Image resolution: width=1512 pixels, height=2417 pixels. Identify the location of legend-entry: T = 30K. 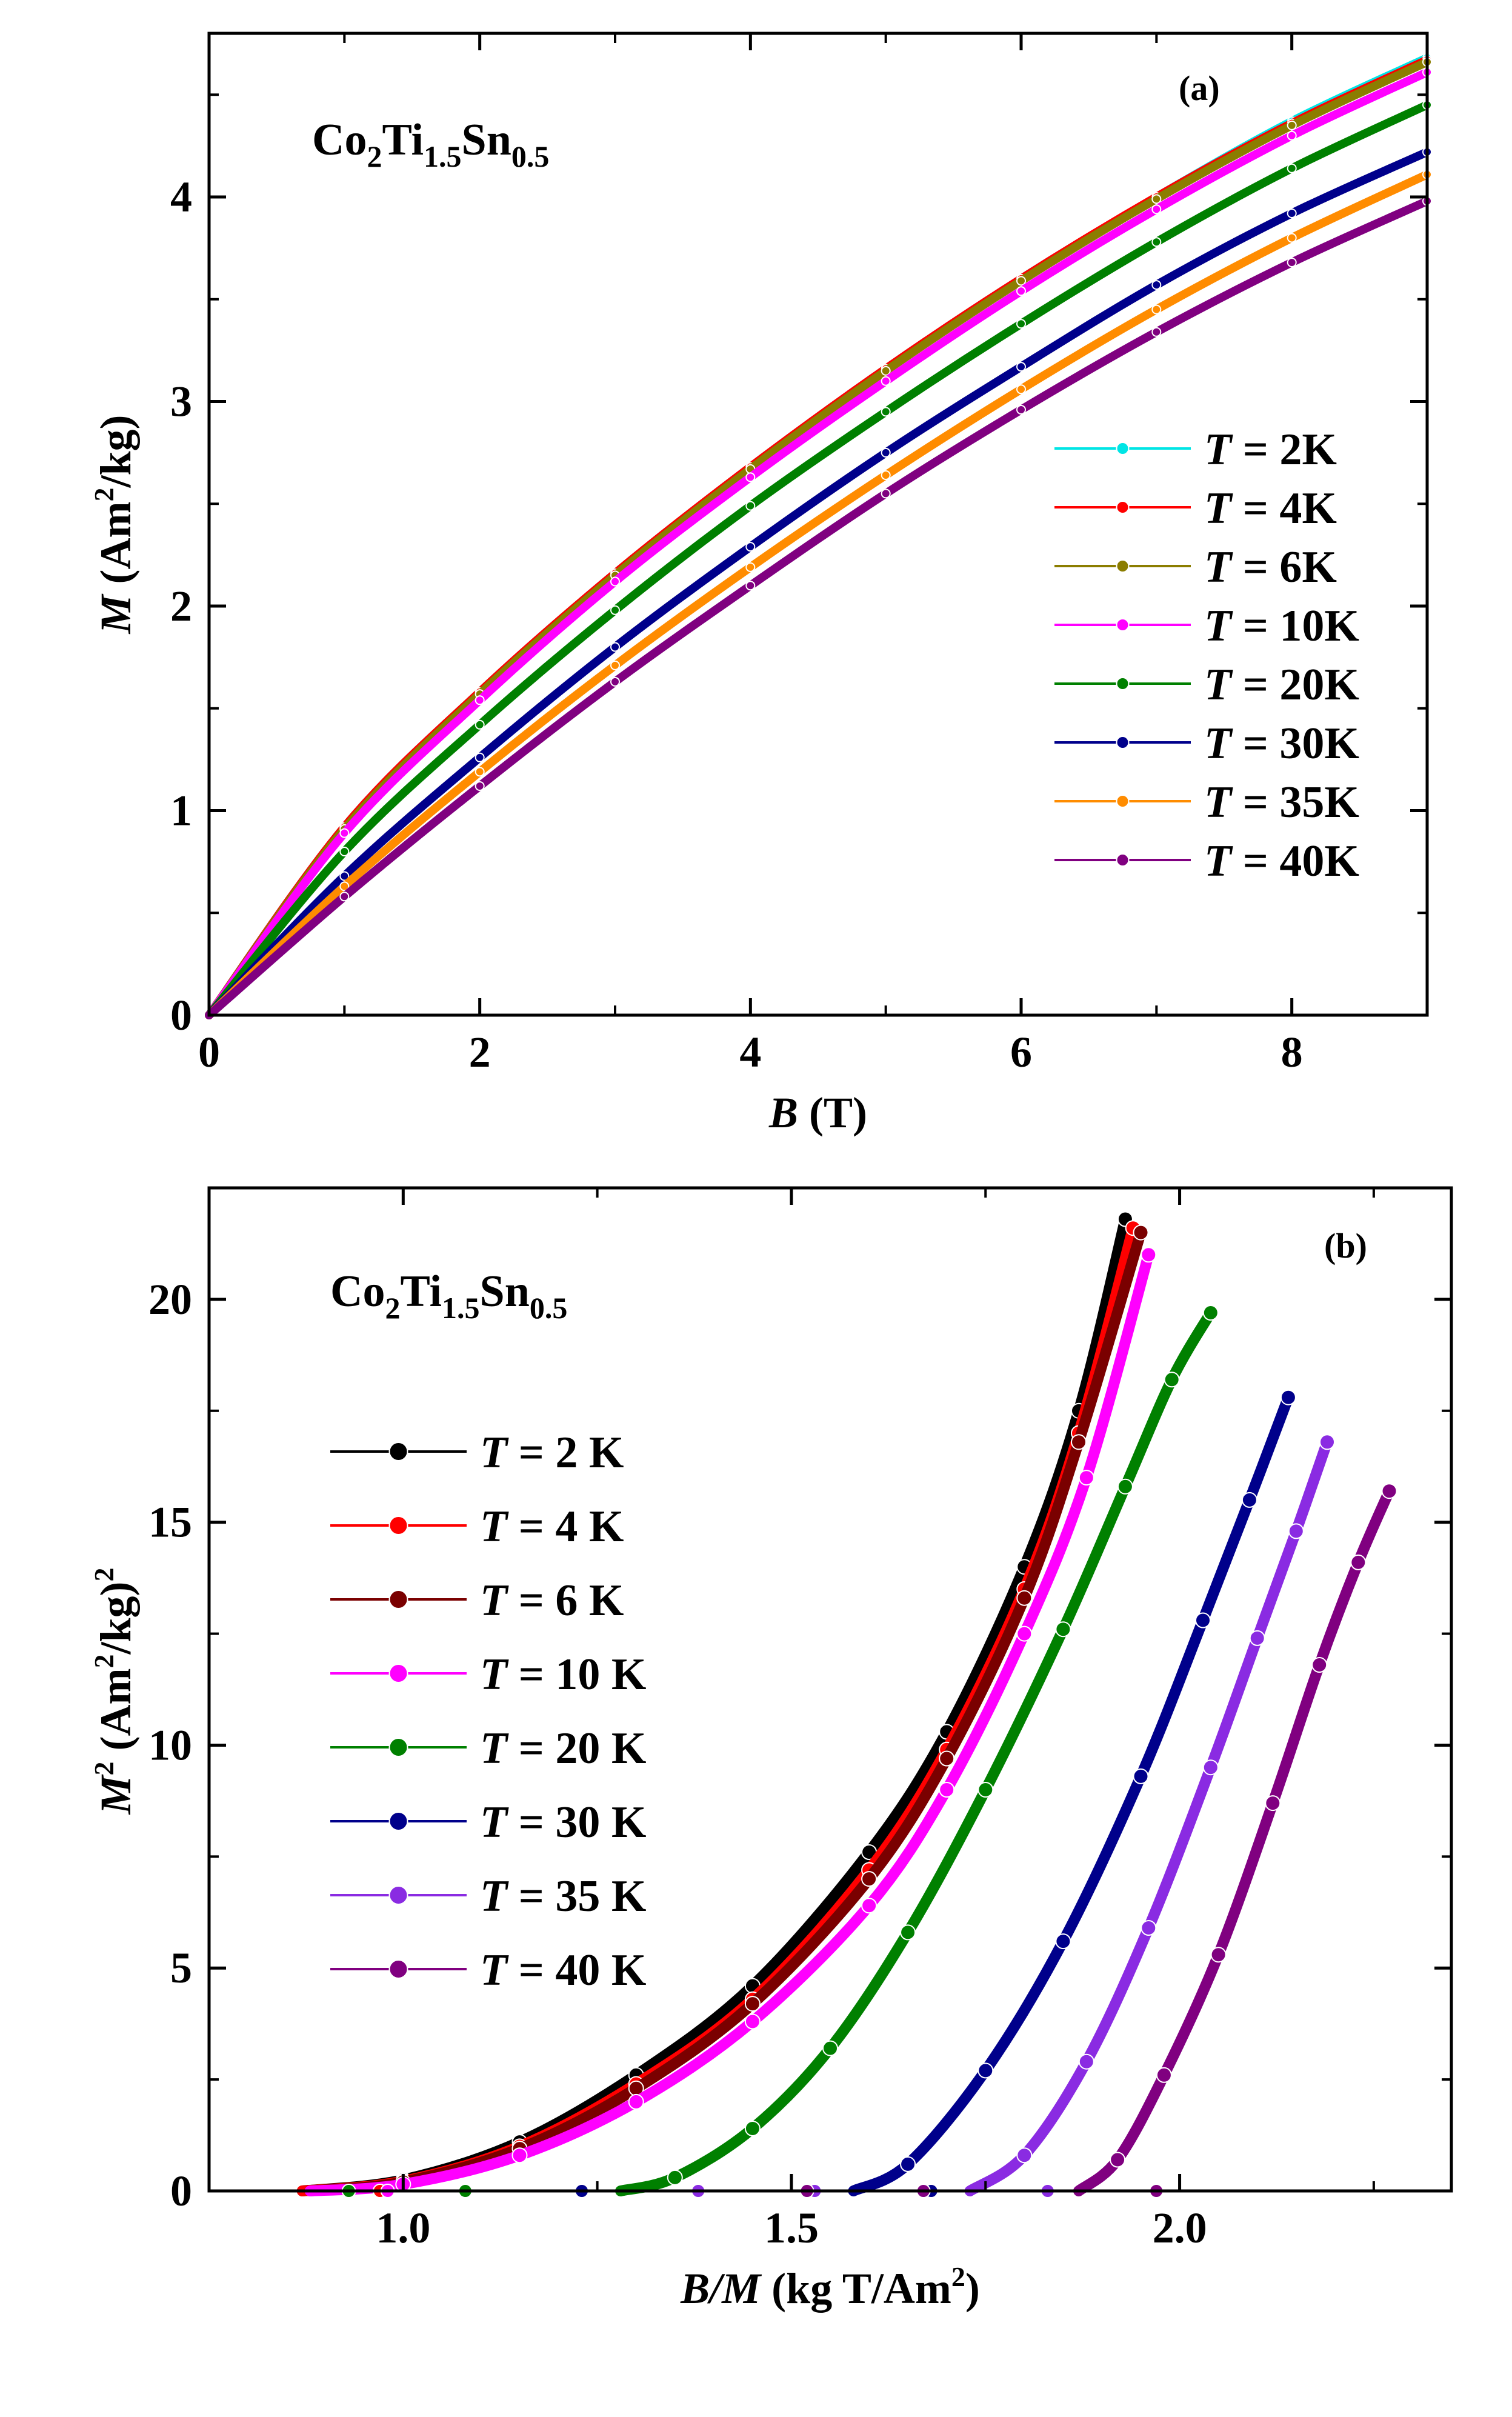
(1206, 743).